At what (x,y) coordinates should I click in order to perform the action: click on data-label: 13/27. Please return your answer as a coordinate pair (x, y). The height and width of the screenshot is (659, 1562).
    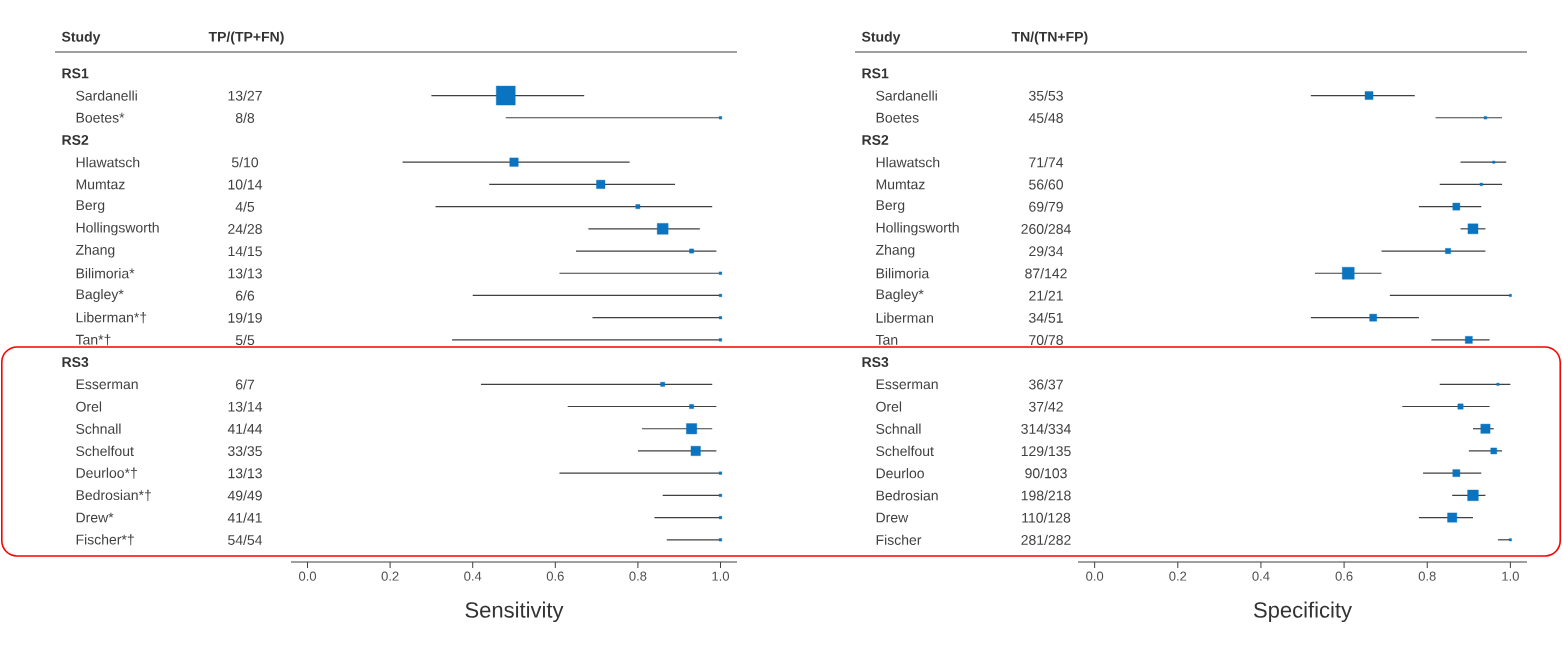
    Looking at the image, I should click on (245, 95).